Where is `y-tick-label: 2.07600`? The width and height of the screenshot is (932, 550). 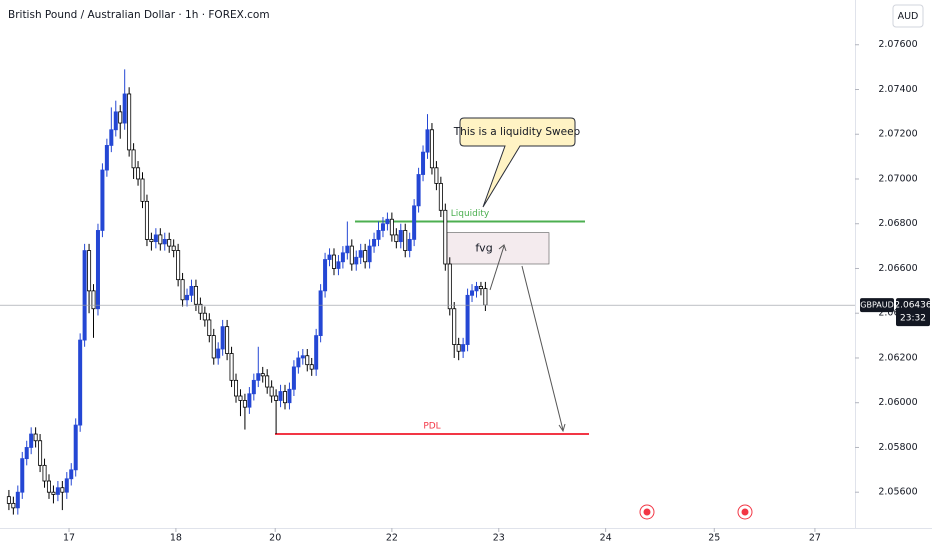 y-tick-label: 2.07600 is located at coordinates (897, 44).